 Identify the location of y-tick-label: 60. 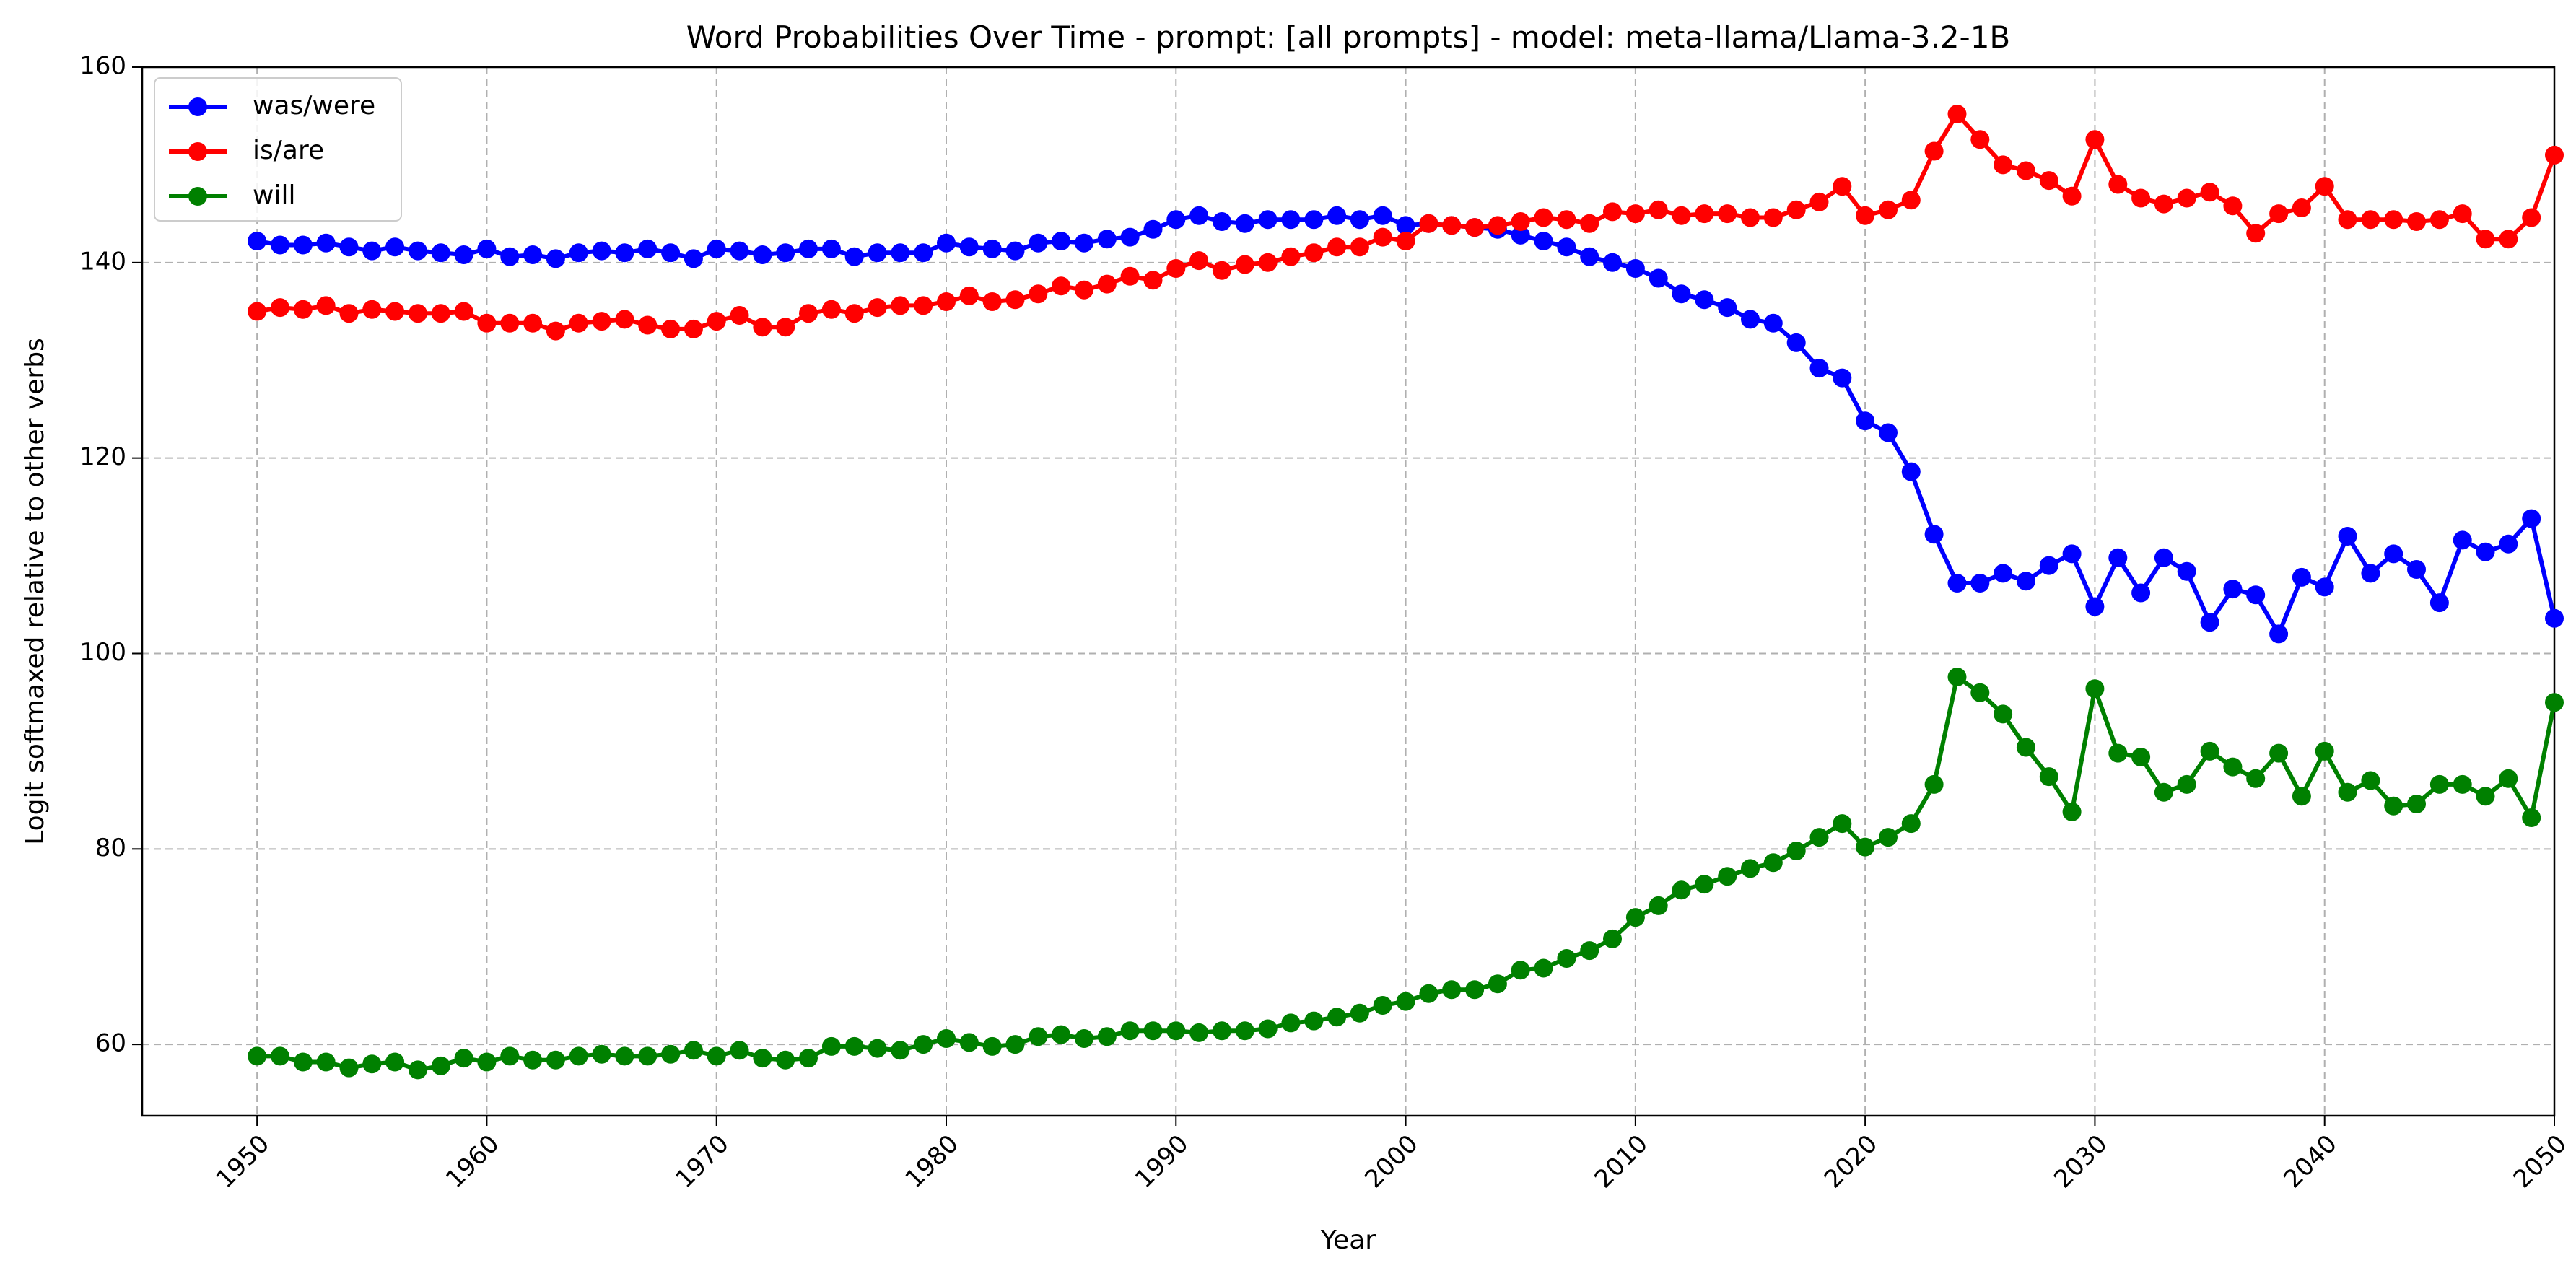
(110, 1043).